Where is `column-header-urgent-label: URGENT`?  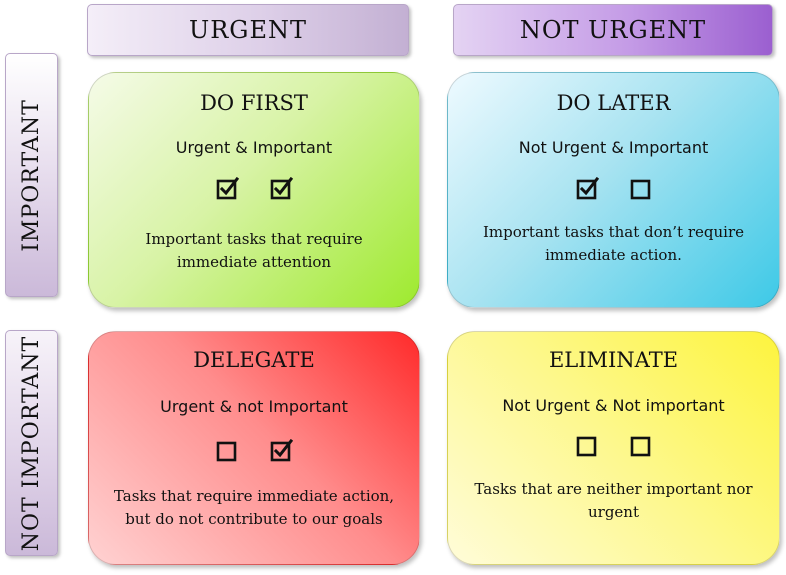
column-header-urgent-label: URGENT is located at coordinates (248, 30).